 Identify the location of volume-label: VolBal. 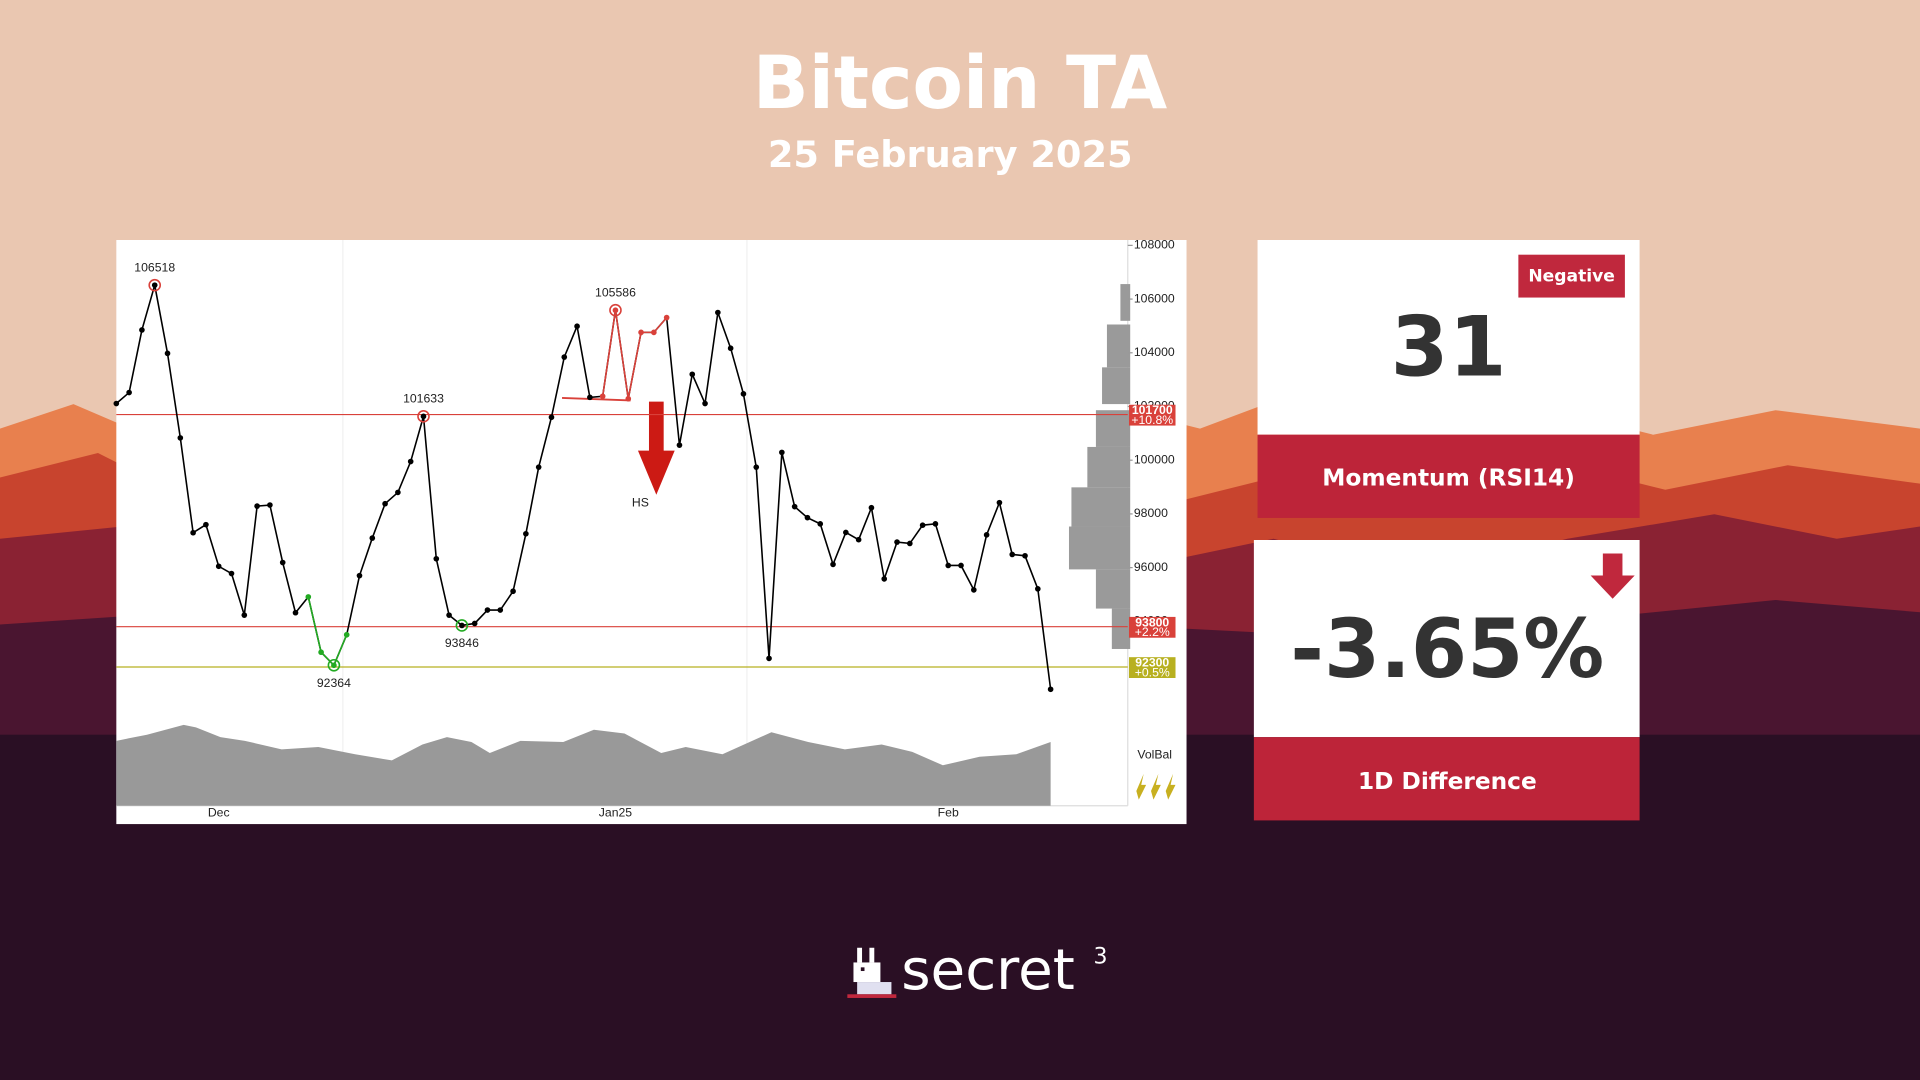
(1154, 755).